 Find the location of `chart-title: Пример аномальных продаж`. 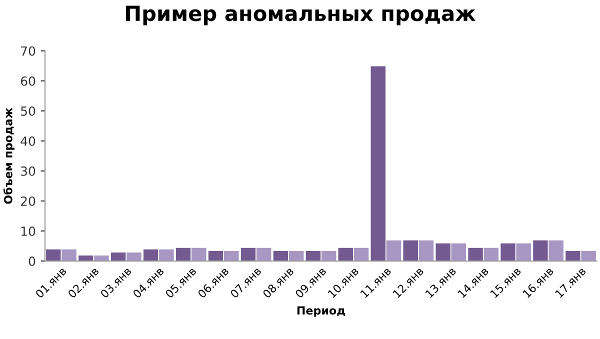

chart-title: Пример аномальных продаж is located at coordinates (301, 16).